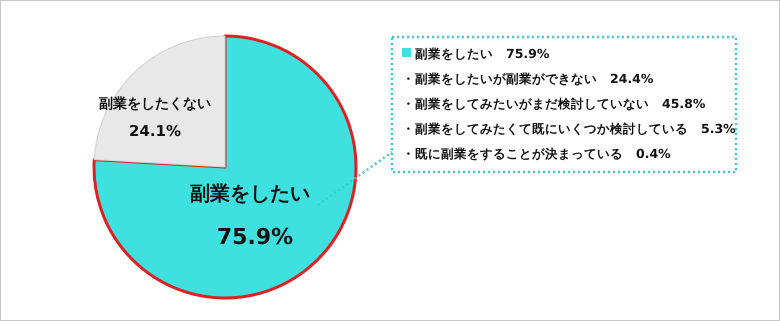 The width and height of the screenshot is (780, 321). What do you see at coordinates (250, 193) in the screenshot?
I see `slice-label: 副業をしたい` at bounding box center [250, 193].